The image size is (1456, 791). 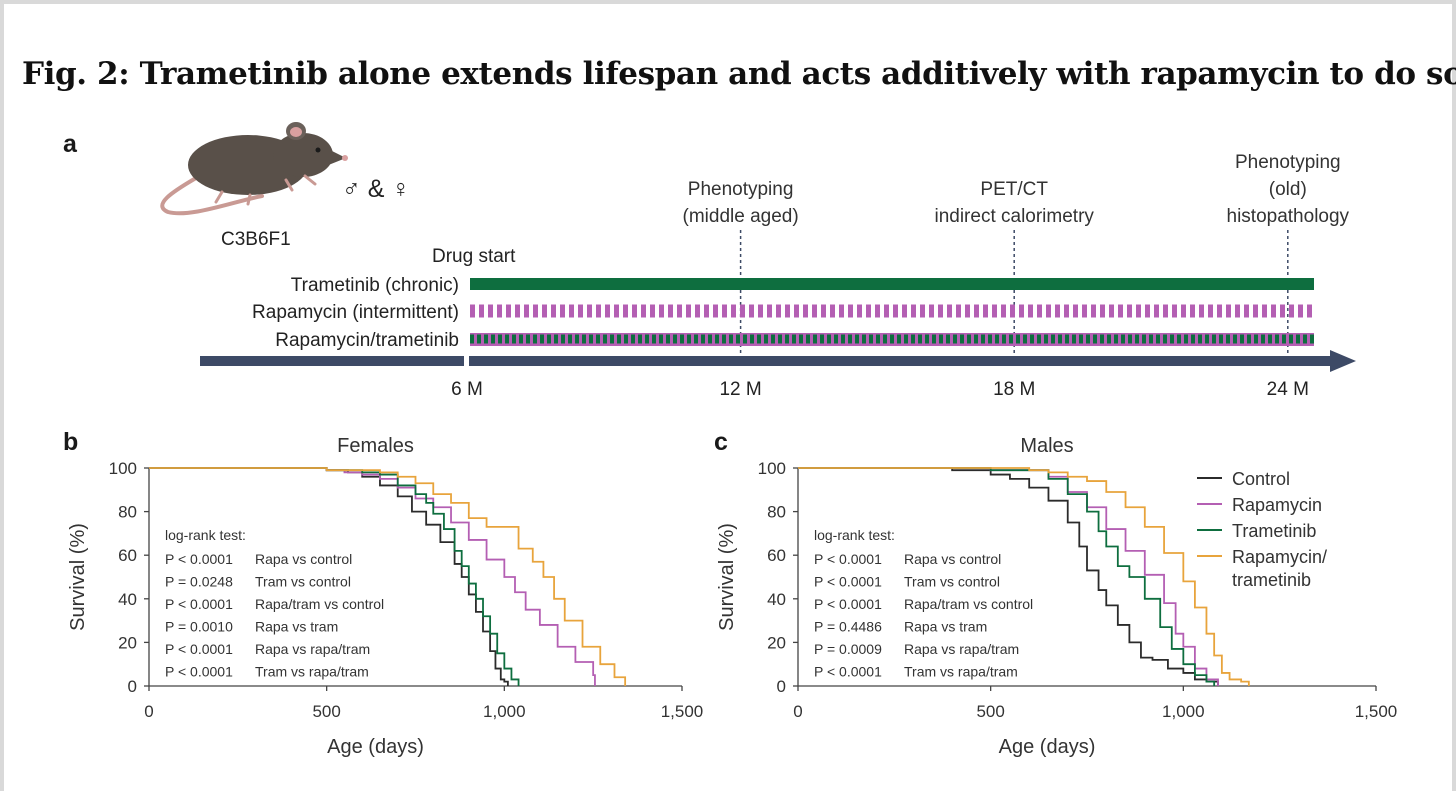 I want to click on chart-title: Females, so click(x=375, y=446).